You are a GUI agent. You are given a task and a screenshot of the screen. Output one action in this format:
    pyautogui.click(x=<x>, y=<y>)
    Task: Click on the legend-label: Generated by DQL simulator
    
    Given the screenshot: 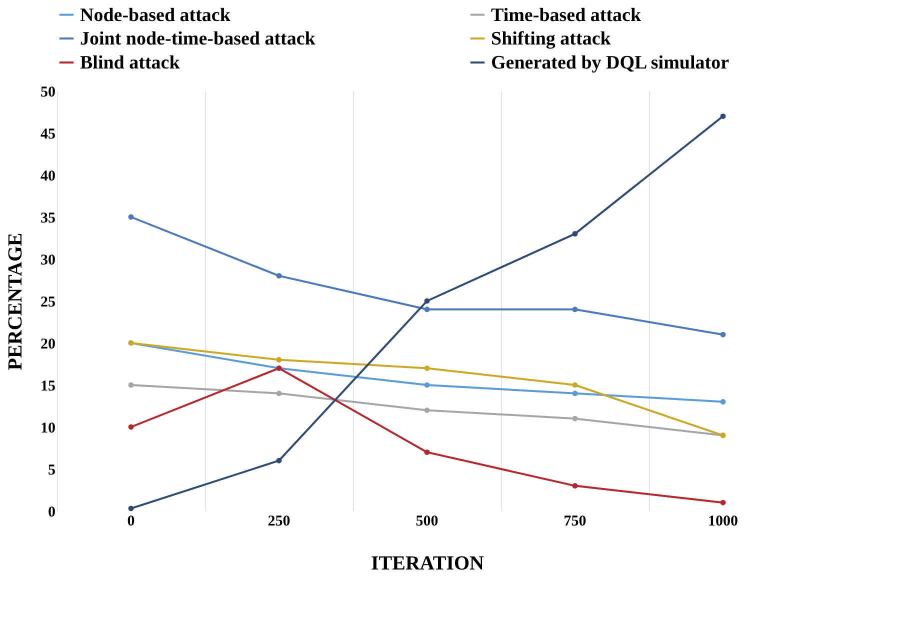 What is the action you would take?
    pyautogui.click(x=610, y=63)
    